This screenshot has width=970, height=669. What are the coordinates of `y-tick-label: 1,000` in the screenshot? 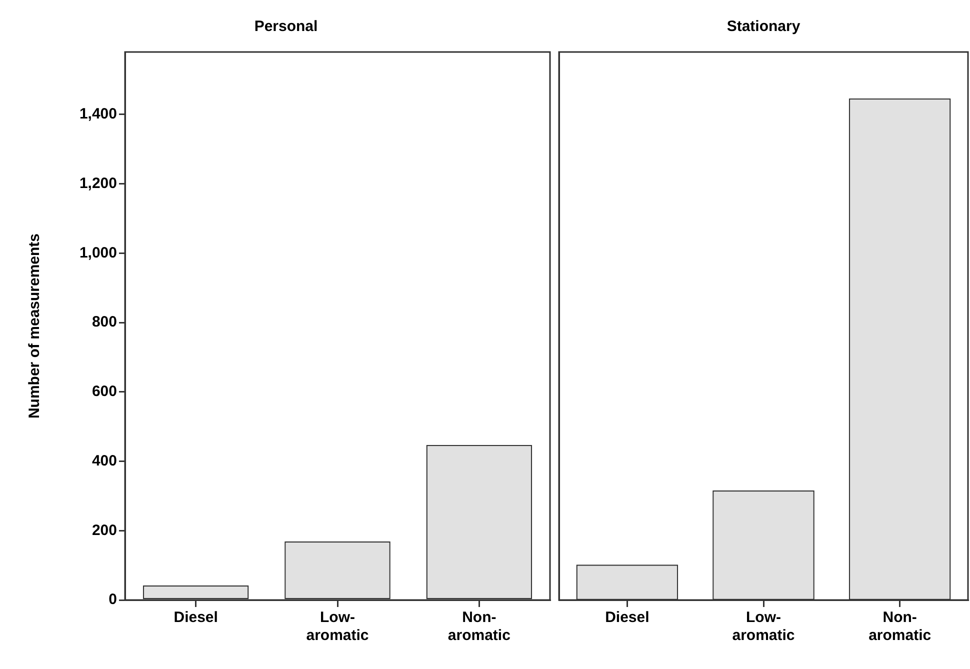 It's located at (98, 253).